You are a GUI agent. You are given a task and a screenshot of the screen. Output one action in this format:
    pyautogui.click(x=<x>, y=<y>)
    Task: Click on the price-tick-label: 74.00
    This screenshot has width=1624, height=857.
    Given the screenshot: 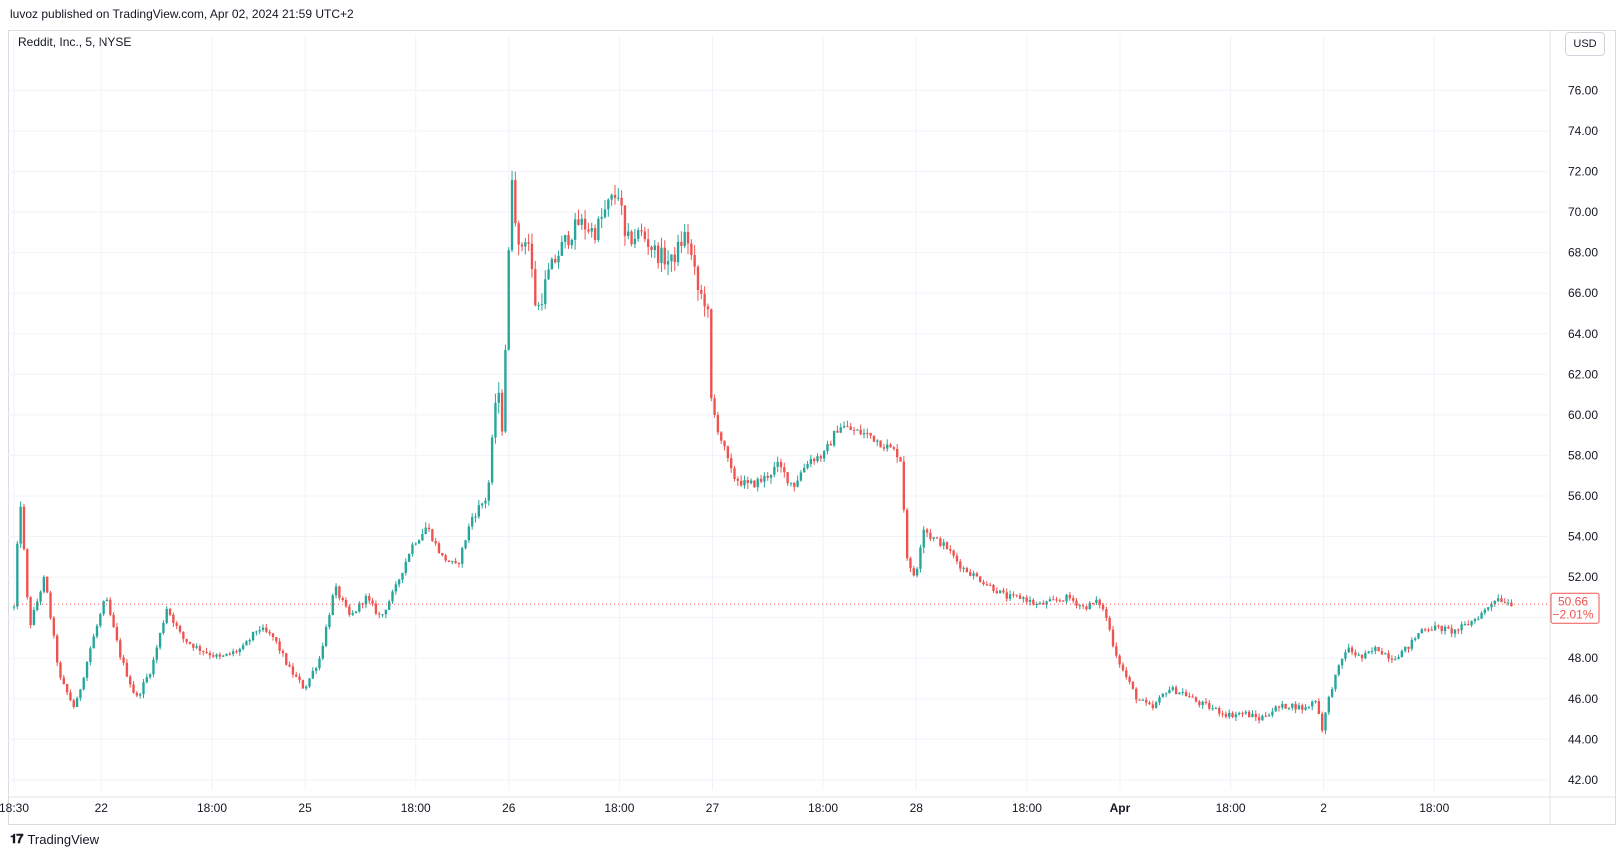 What is the action you would take?
    pyautogui.click(x=1583, y=131)
    